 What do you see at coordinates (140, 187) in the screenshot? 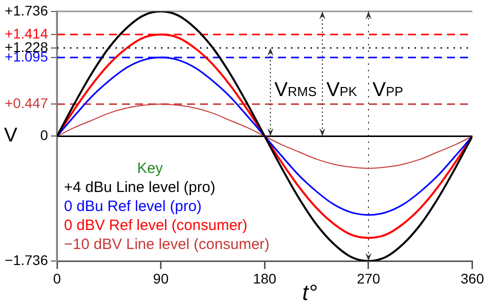
I see `text: +4 dBu Line level (pro)` at bounding box center [140, 187].